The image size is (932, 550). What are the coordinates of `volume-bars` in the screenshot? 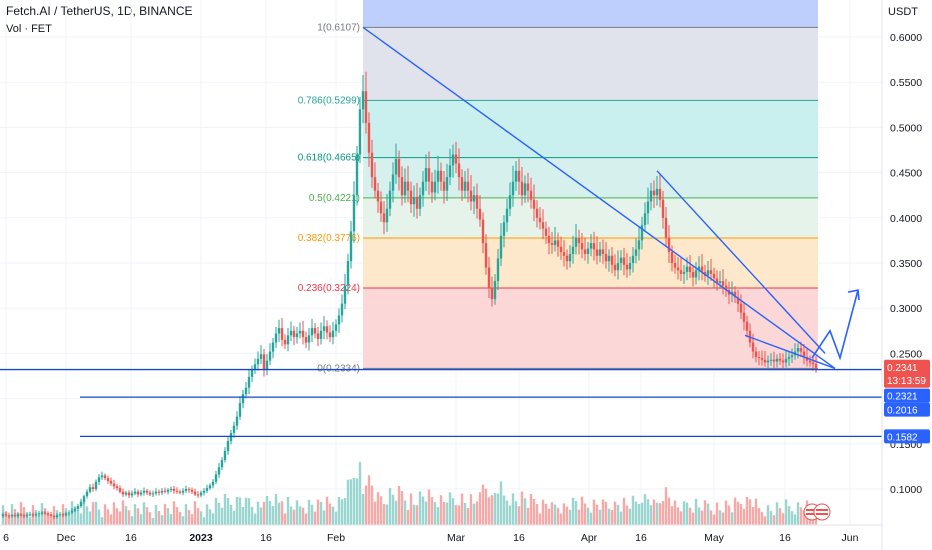 It's located at (409, 493).